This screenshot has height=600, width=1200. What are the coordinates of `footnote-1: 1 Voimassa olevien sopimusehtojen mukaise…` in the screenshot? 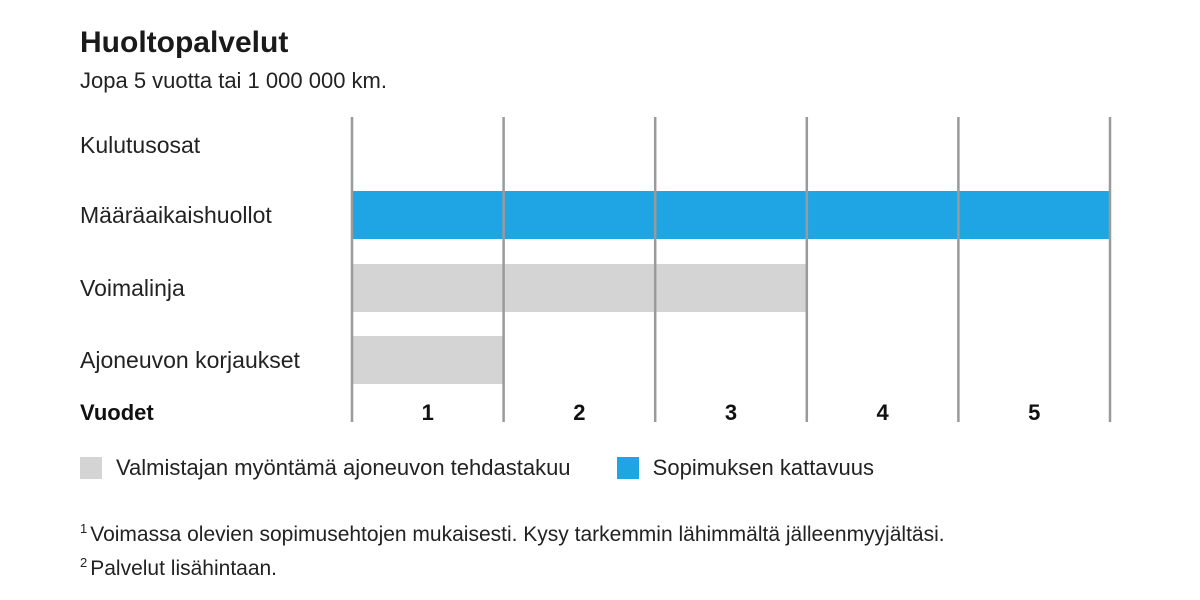 It's located at (512, 532).